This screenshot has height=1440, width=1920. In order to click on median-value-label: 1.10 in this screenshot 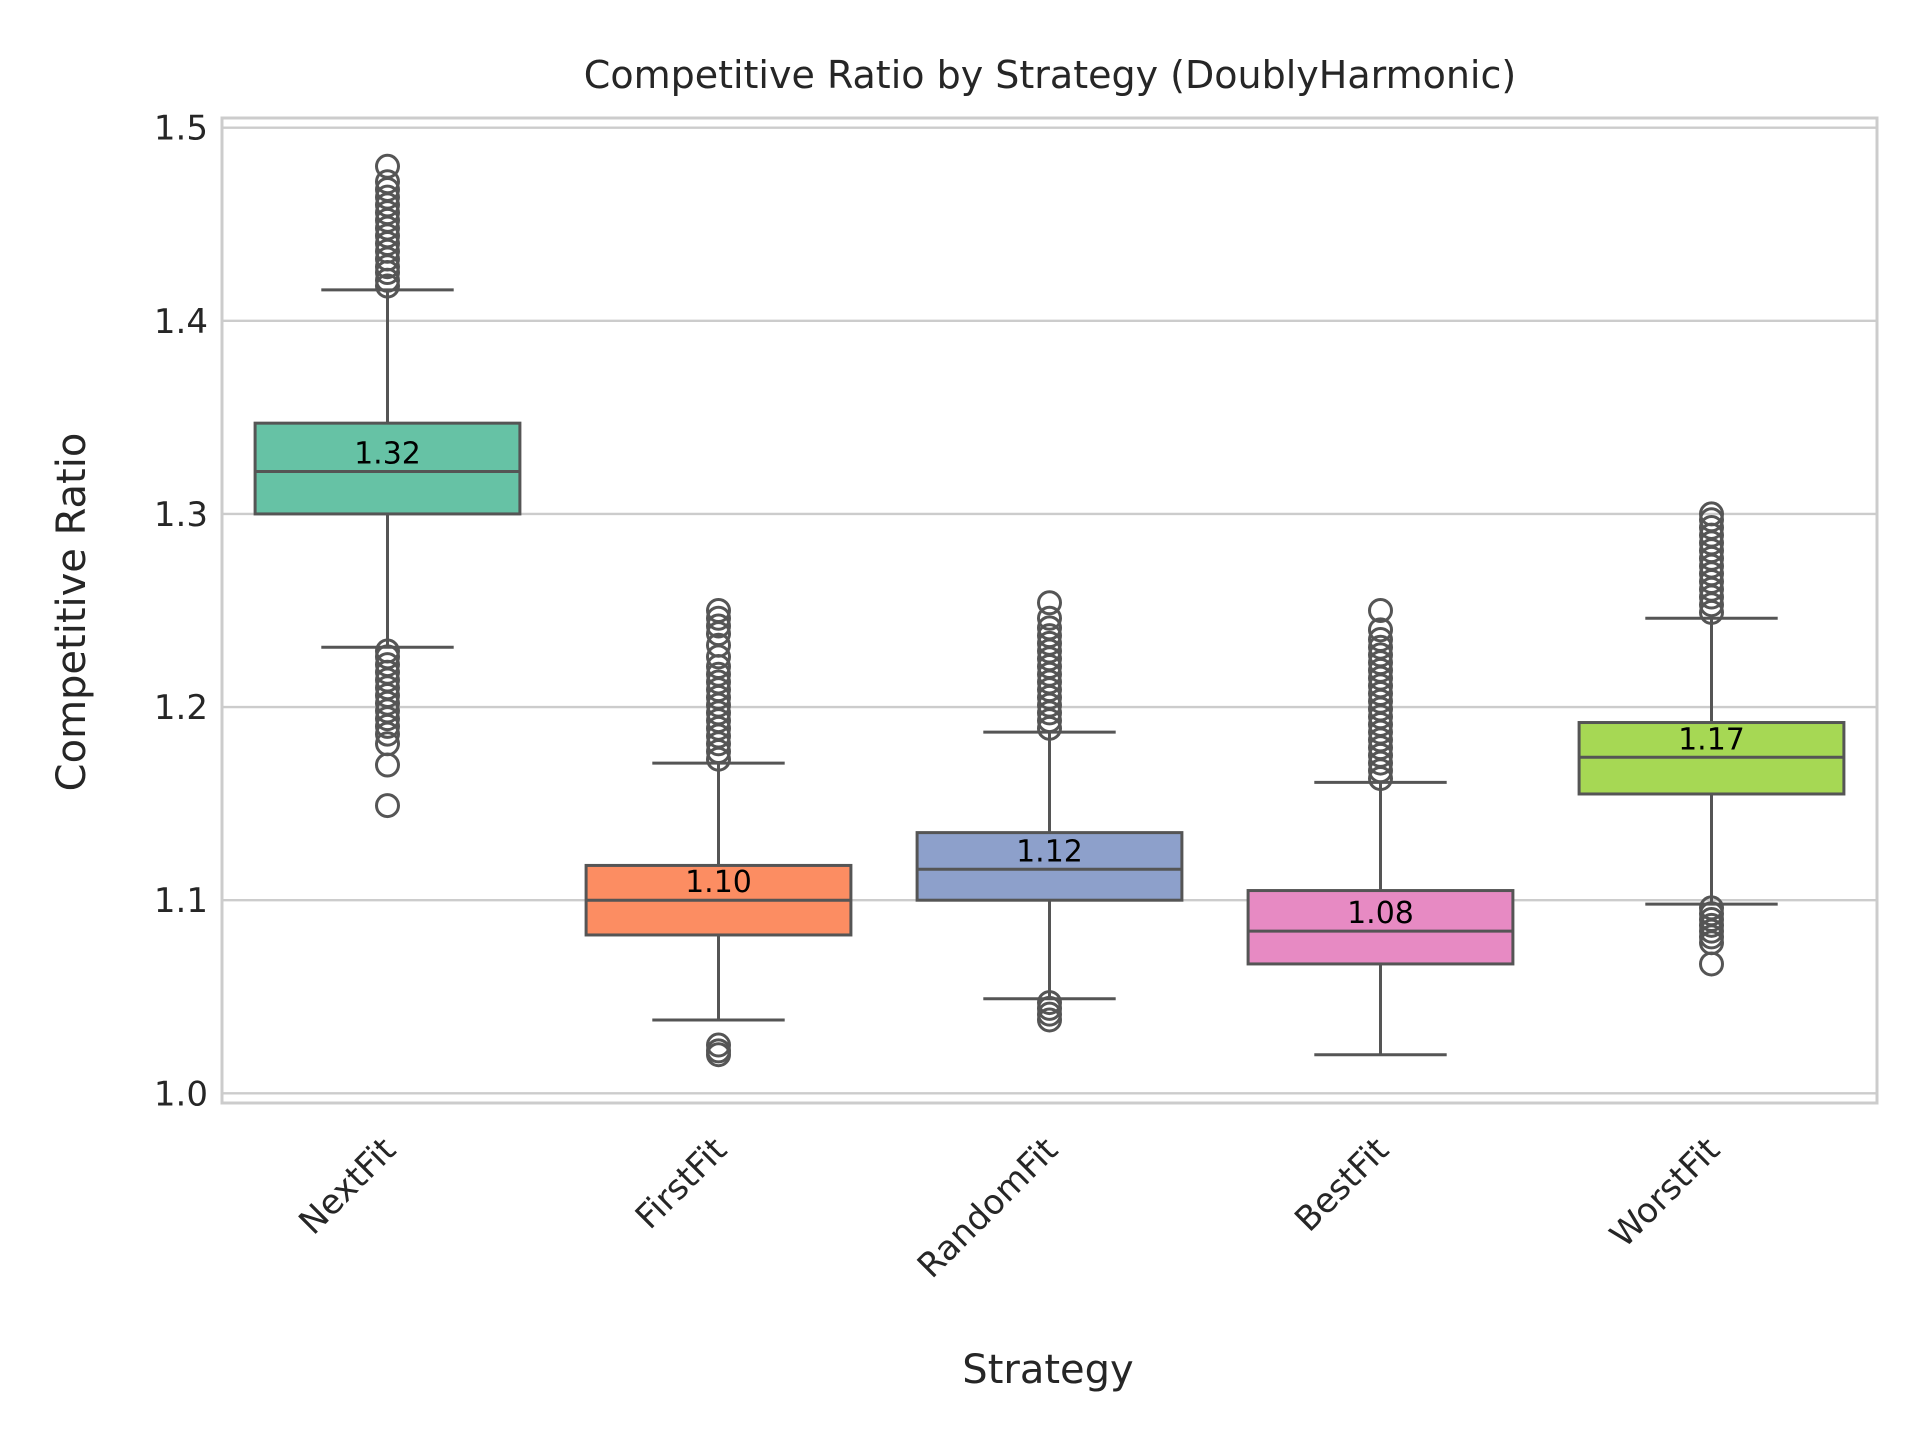, I will do `click(718, 882)`.